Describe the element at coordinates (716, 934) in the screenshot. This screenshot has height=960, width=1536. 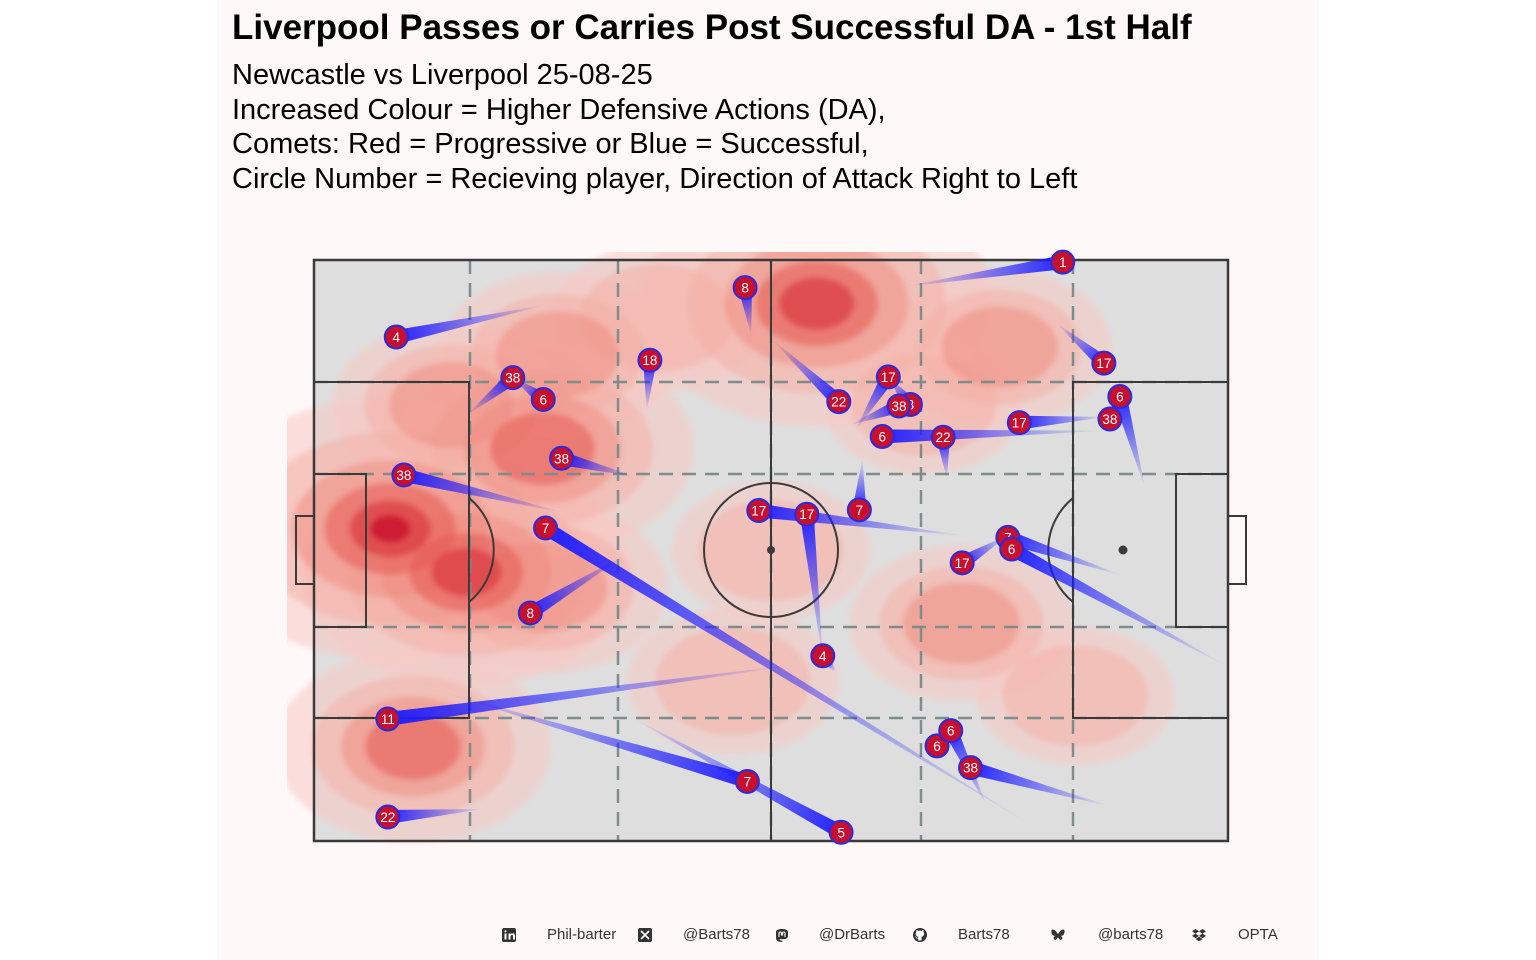
I see `footer-x-handle: @Barts78` at that location.